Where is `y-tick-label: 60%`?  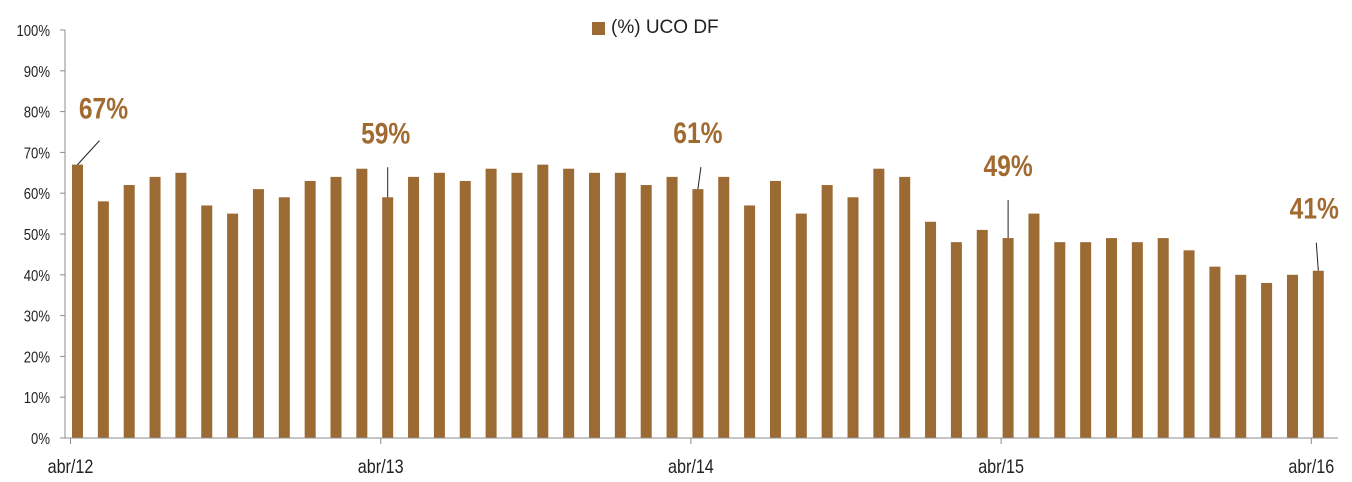
y-tick-label: 60% is located at coordinates (37, 194).